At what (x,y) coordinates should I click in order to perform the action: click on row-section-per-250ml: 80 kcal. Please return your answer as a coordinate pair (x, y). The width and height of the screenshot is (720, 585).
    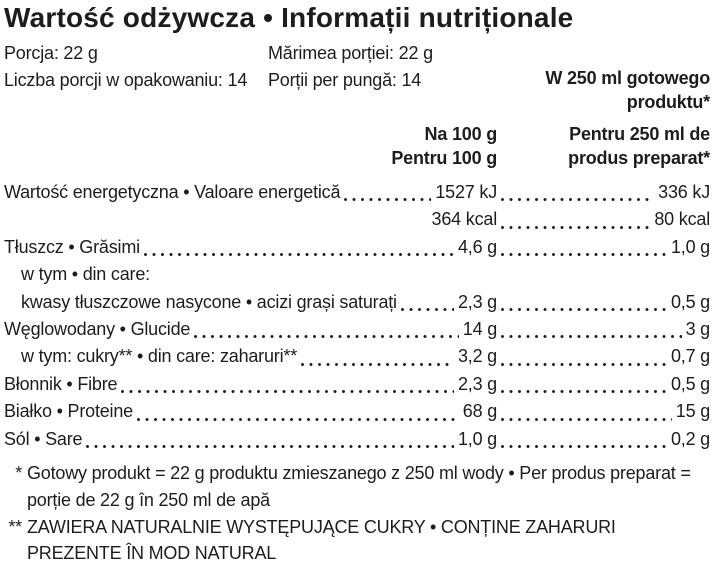
    Looking at the image, I should click on (603, 219).